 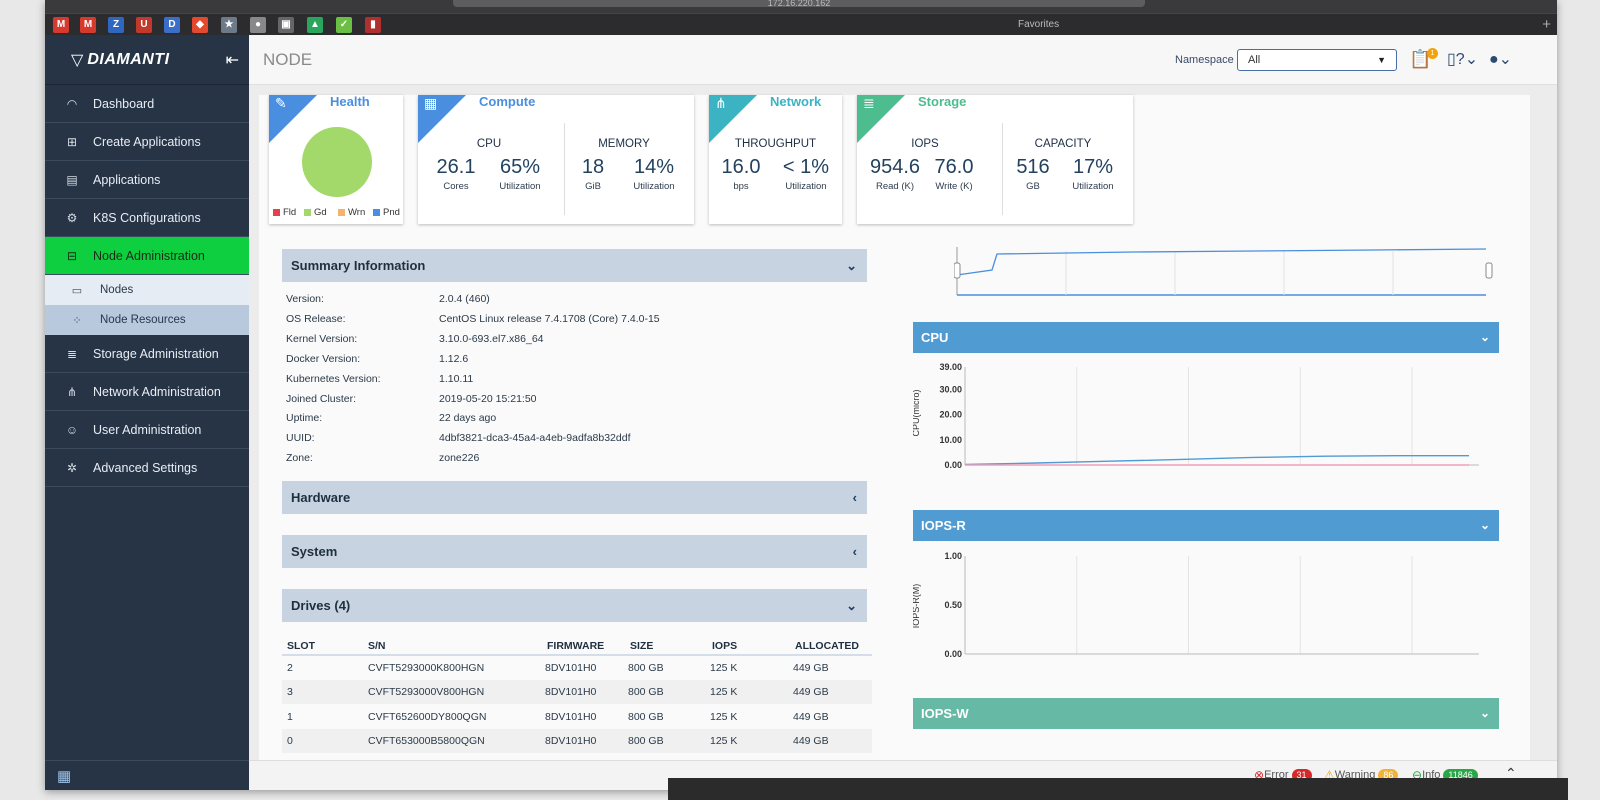 I want to click on collapse-sidebar-icon: ⇤, so click(x=232, y=60).